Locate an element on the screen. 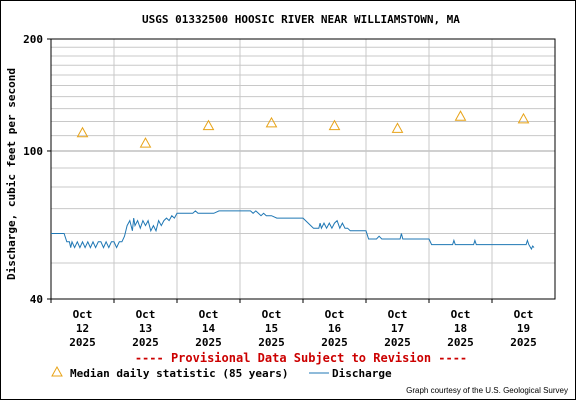  x-tick-label: 14 is located at coordinates (209, 328).